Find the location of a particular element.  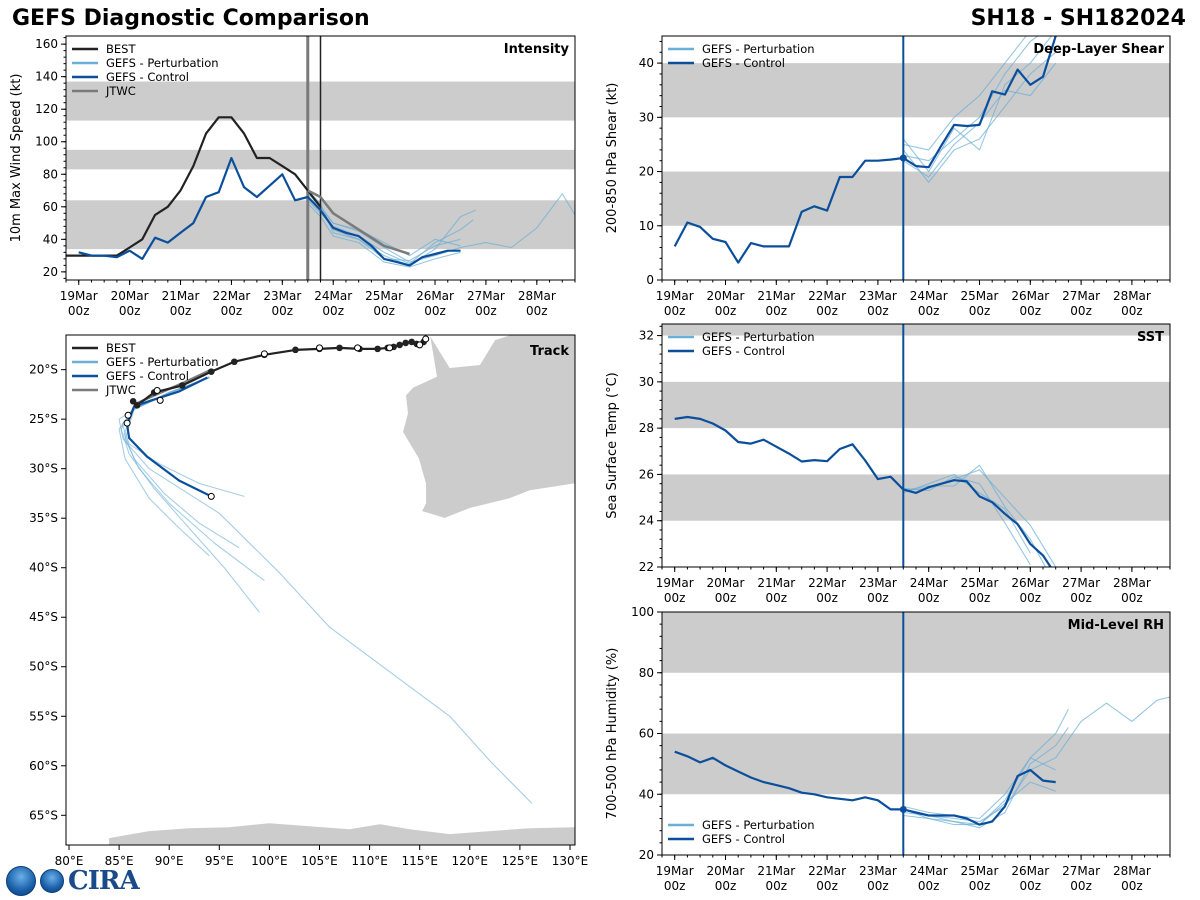

intensity-ytick-label: 60 is located at coordinates (50, 207).